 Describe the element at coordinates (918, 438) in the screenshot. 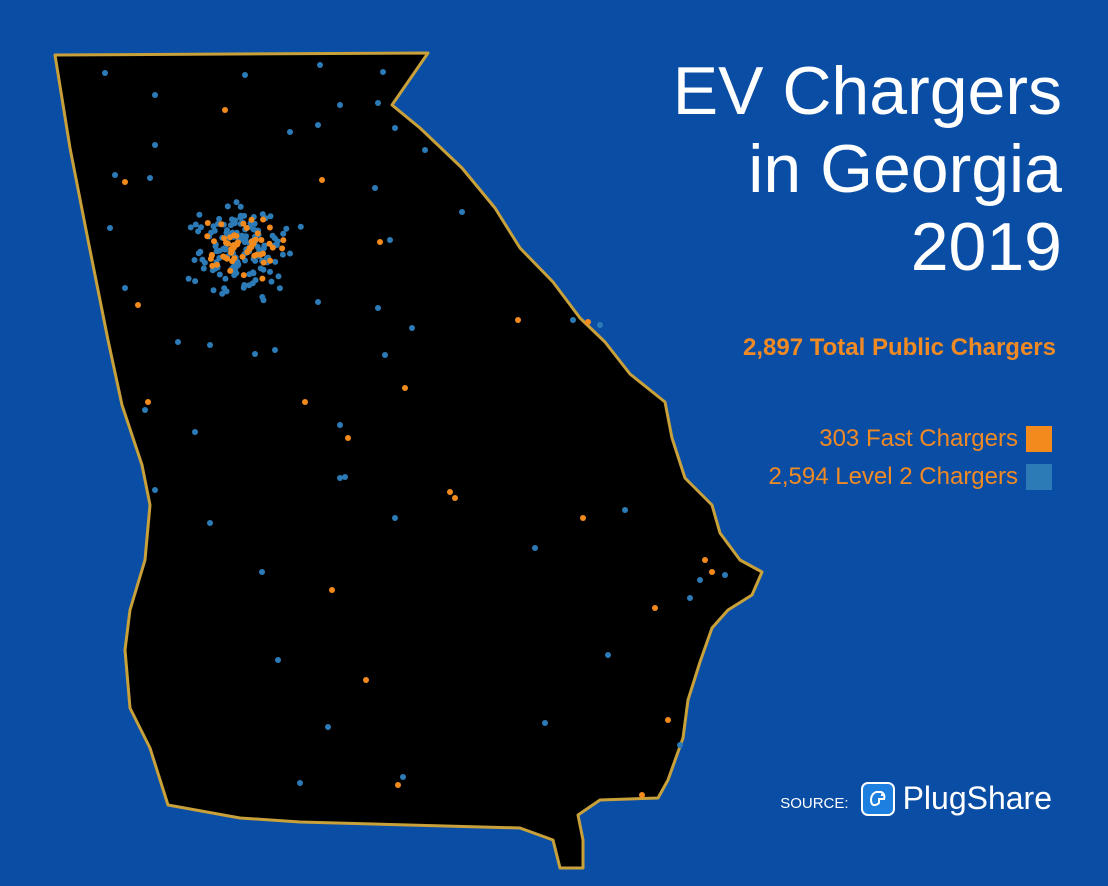

I see `legend-fast-label: 303 Fast Chargers` at that location.